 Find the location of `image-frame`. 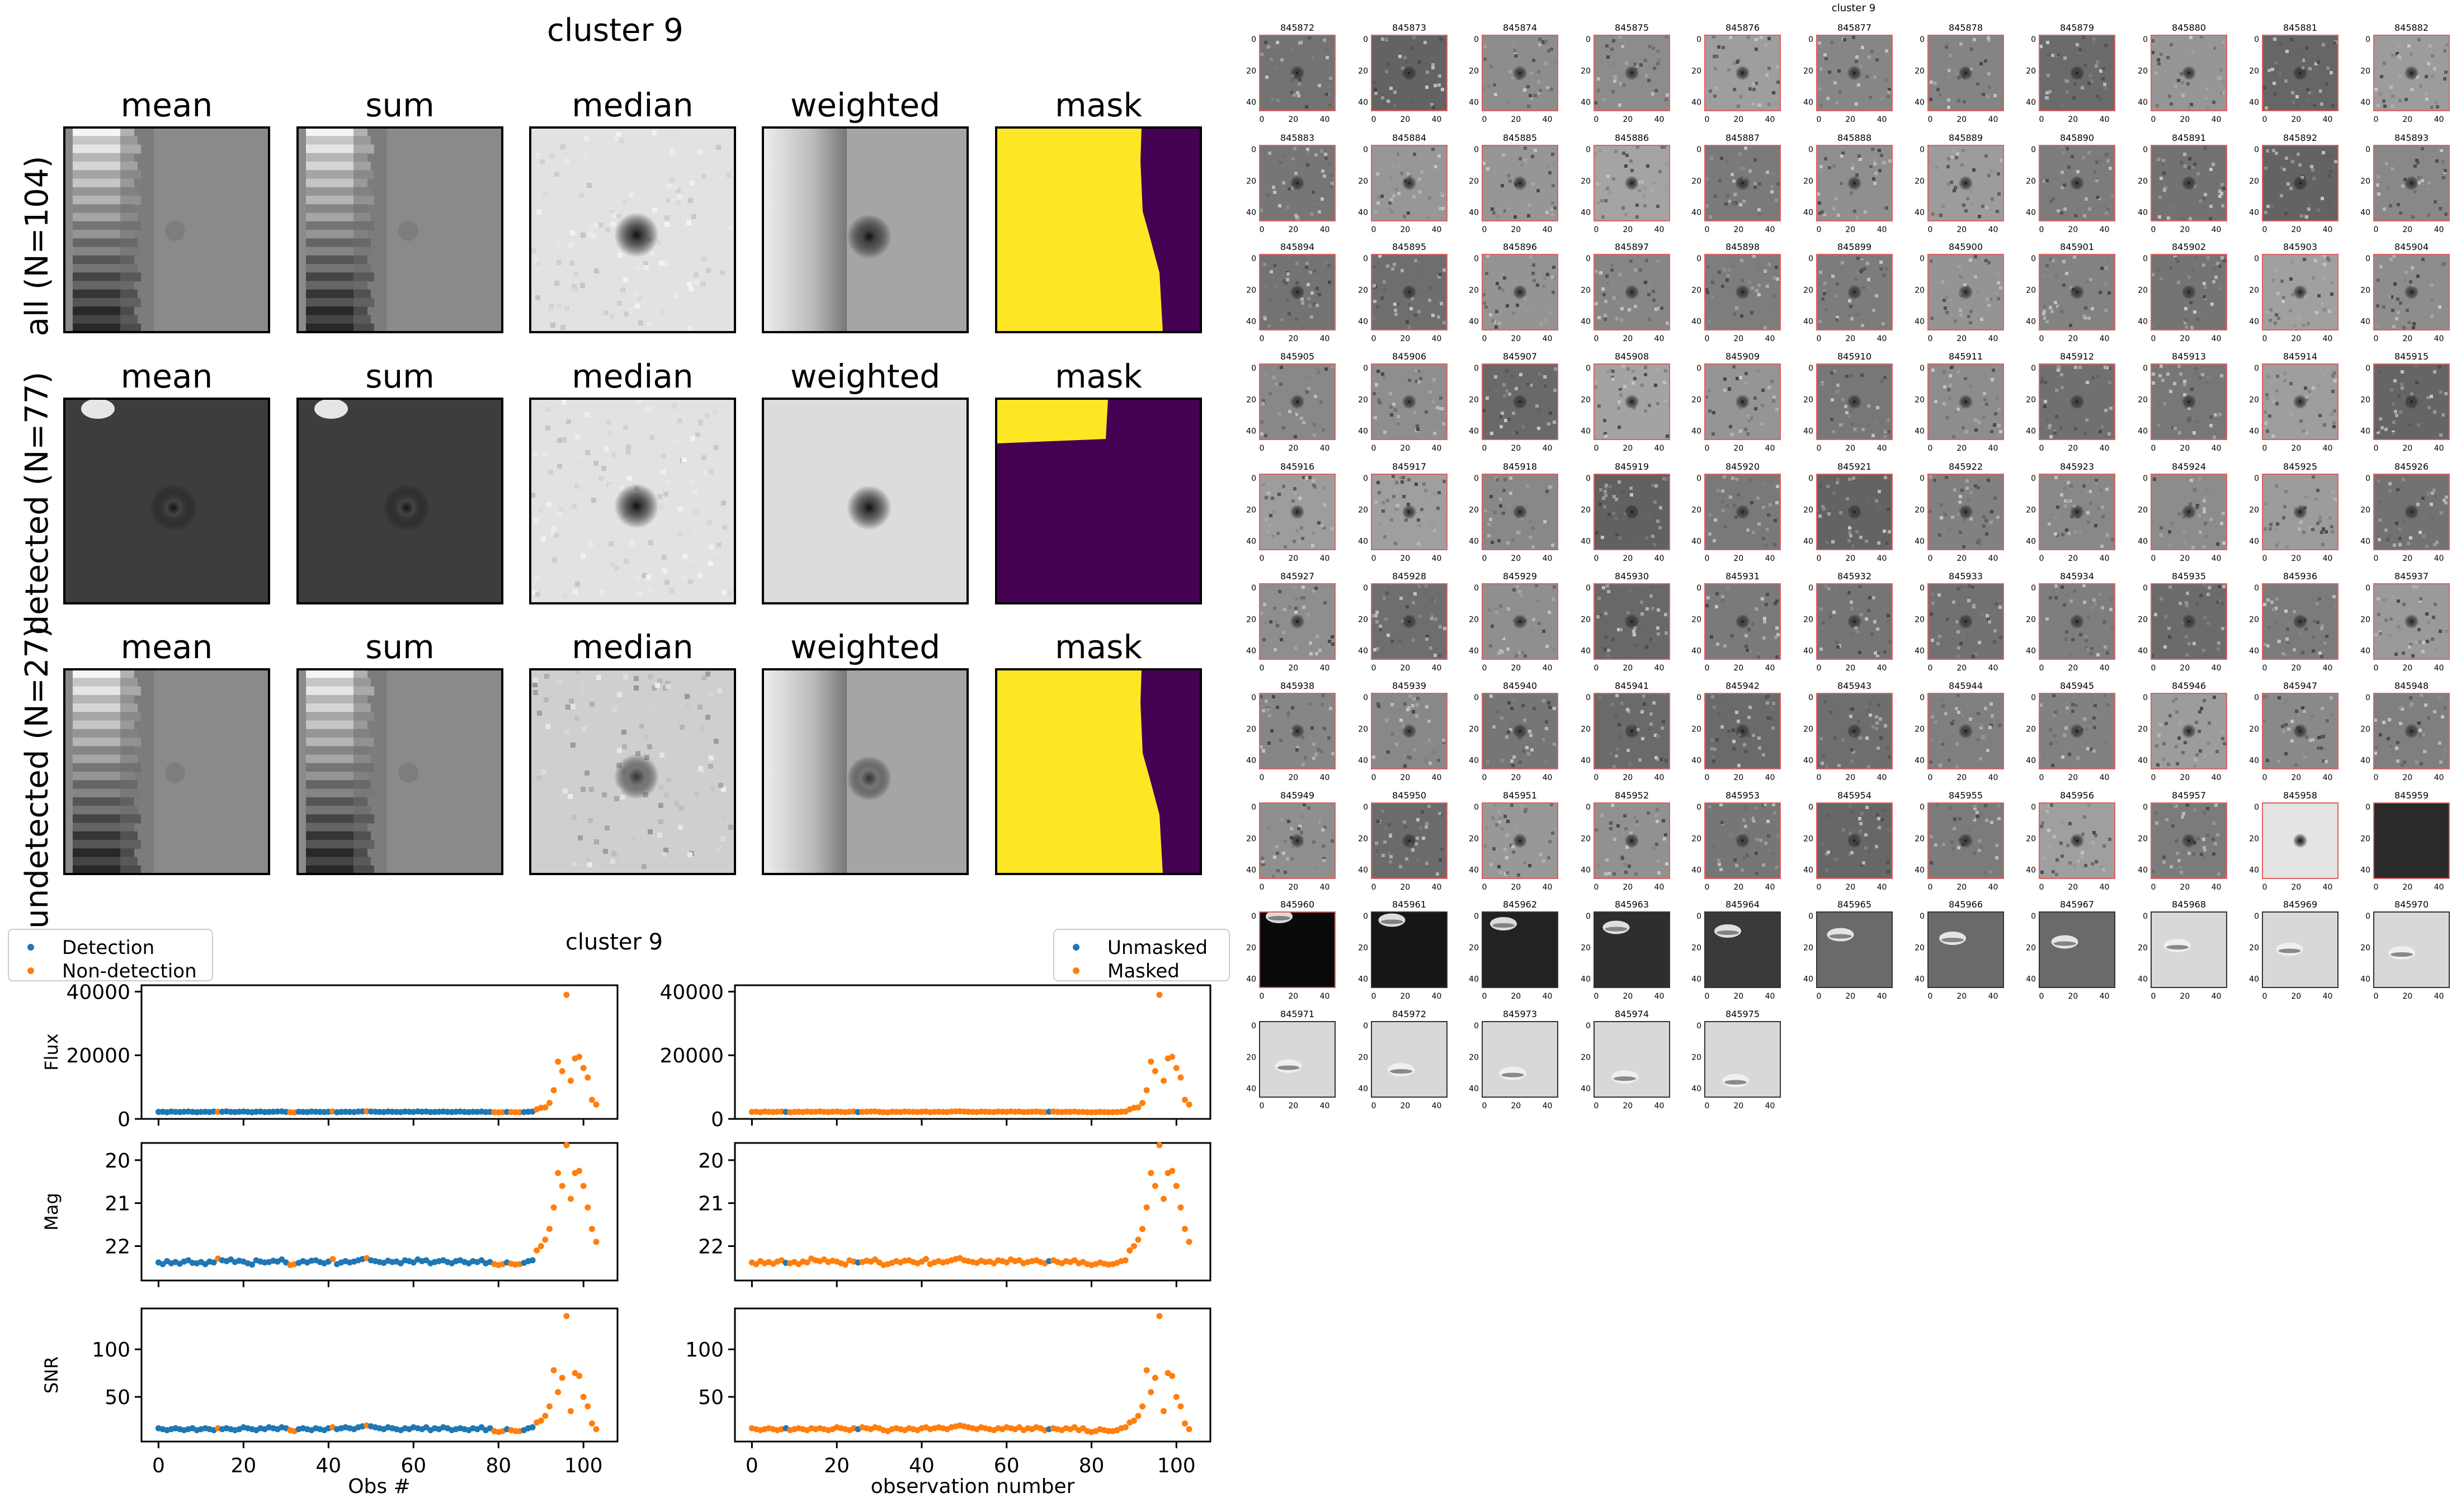

image-frame is located at coordinates (632, 229).